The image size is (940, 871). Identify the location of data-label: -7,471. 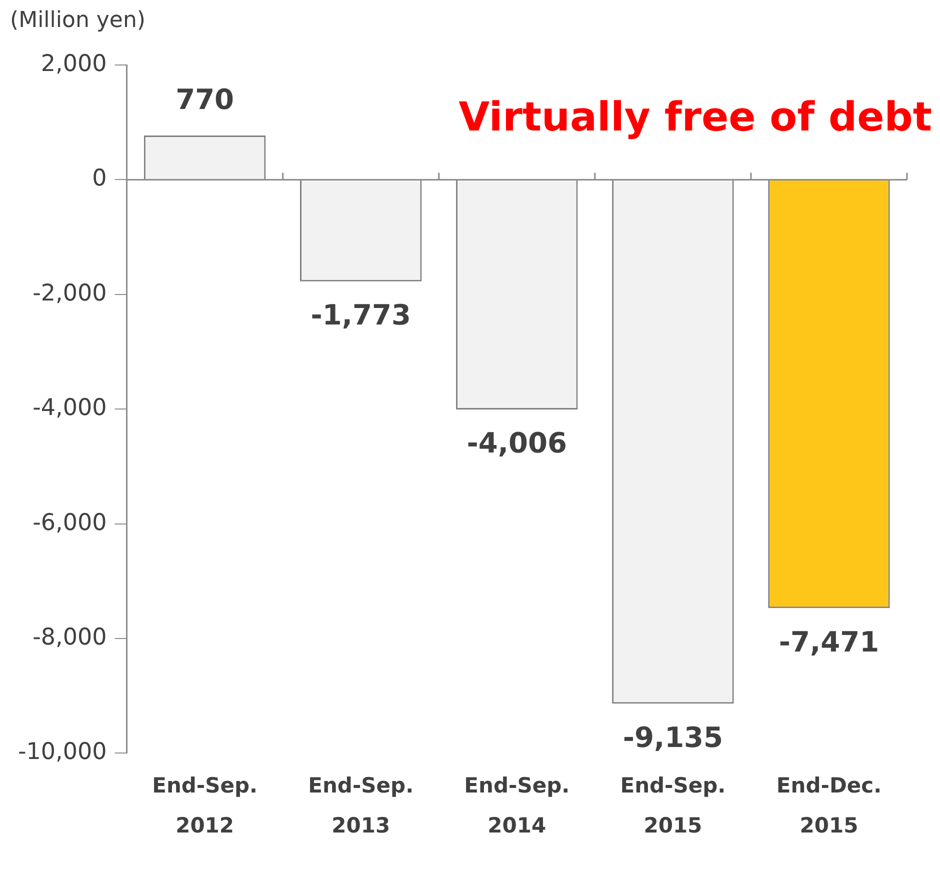
(829, 641).